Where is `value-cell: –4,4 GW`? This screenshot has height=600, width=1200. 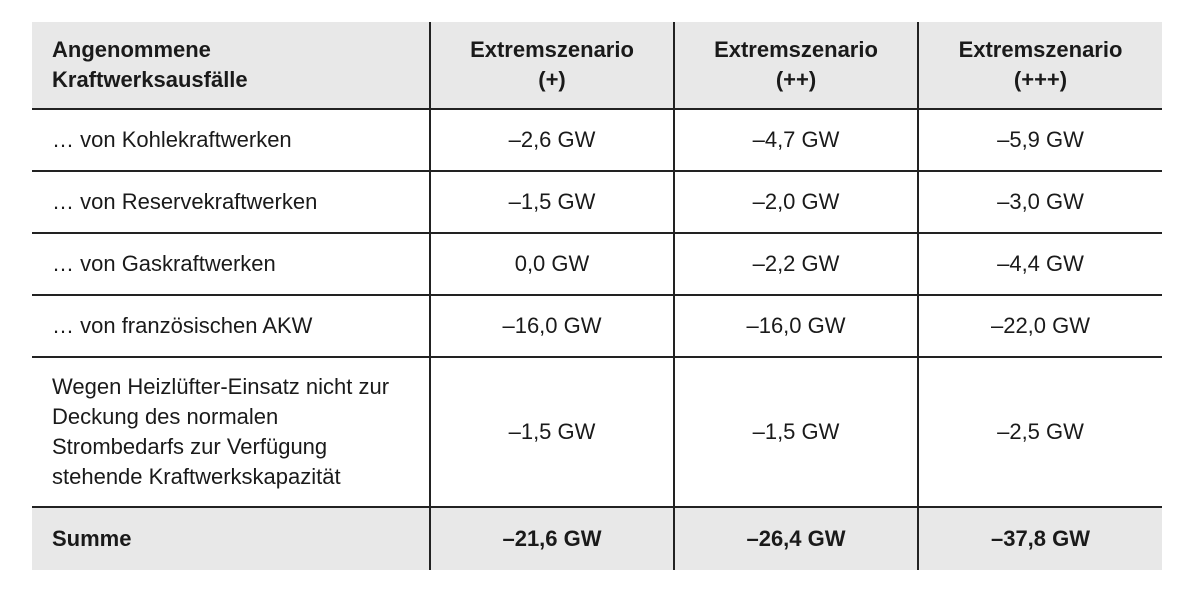
value-cell: –4,4 GW is located at coordinates (1039, 263).